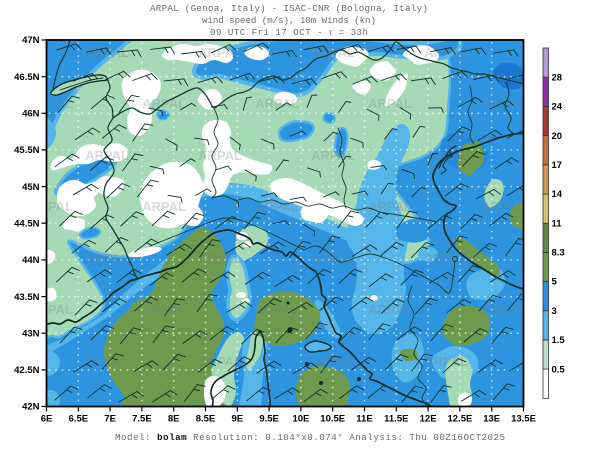  What do you see at coordinates (557, 194) in the screenshot?
I see `svg-text: 14` at bounding box center [557, 194].